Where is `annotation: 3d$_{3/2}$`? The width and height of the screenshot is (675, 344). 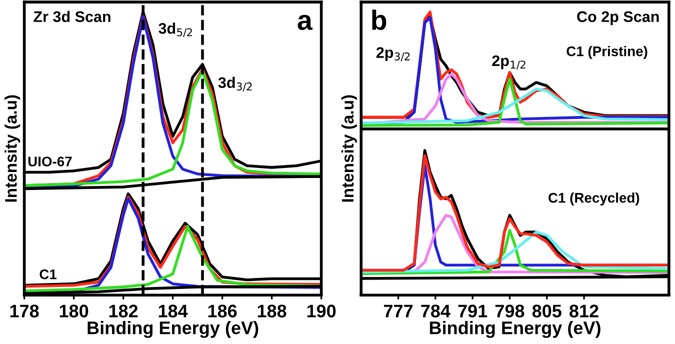 annotation: 3d$_{3/2}$ is located at coordinates (235, 84).